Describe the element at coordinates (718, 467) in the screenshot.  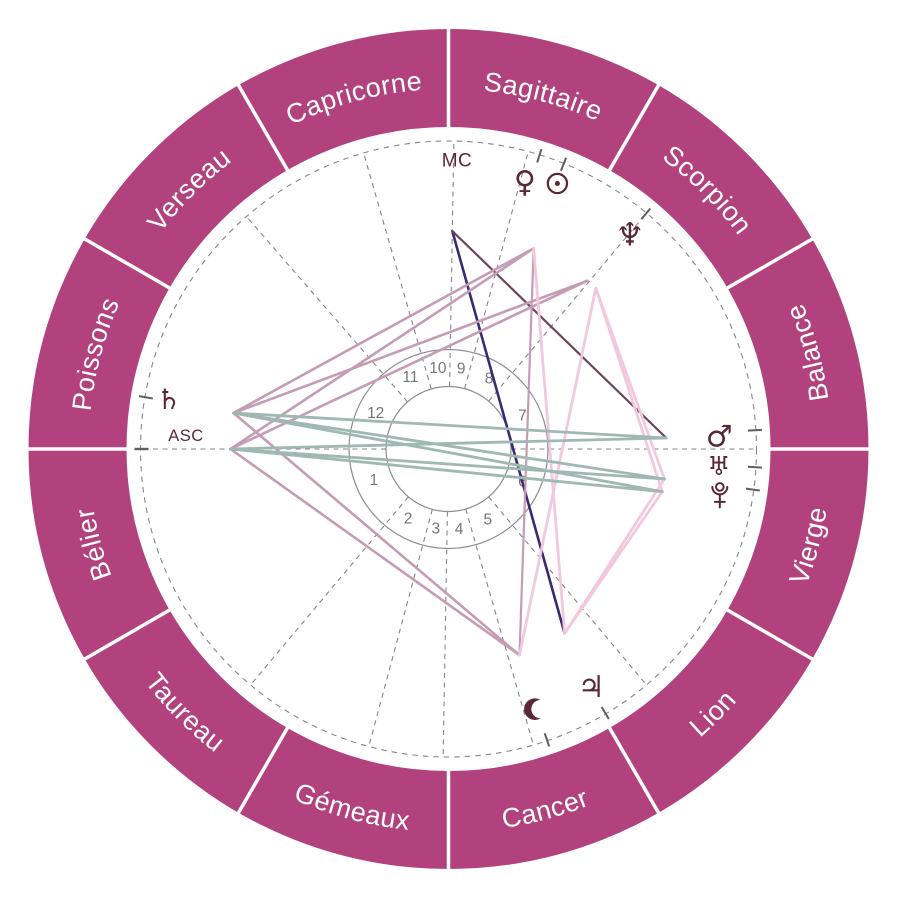
I see `planet-uranus-glyph: ♅` at that location.